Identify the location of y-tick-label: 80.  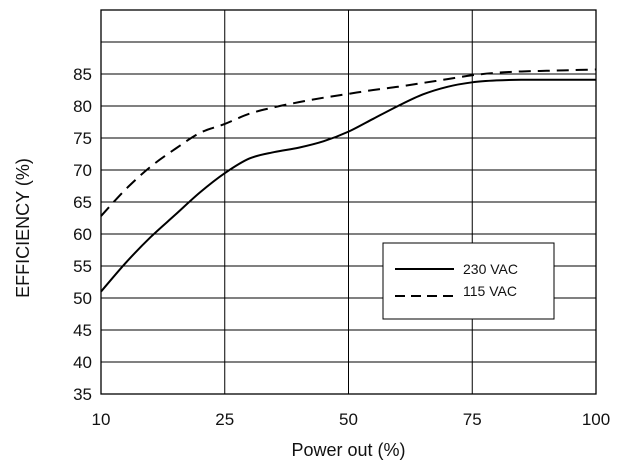
(82, 106).